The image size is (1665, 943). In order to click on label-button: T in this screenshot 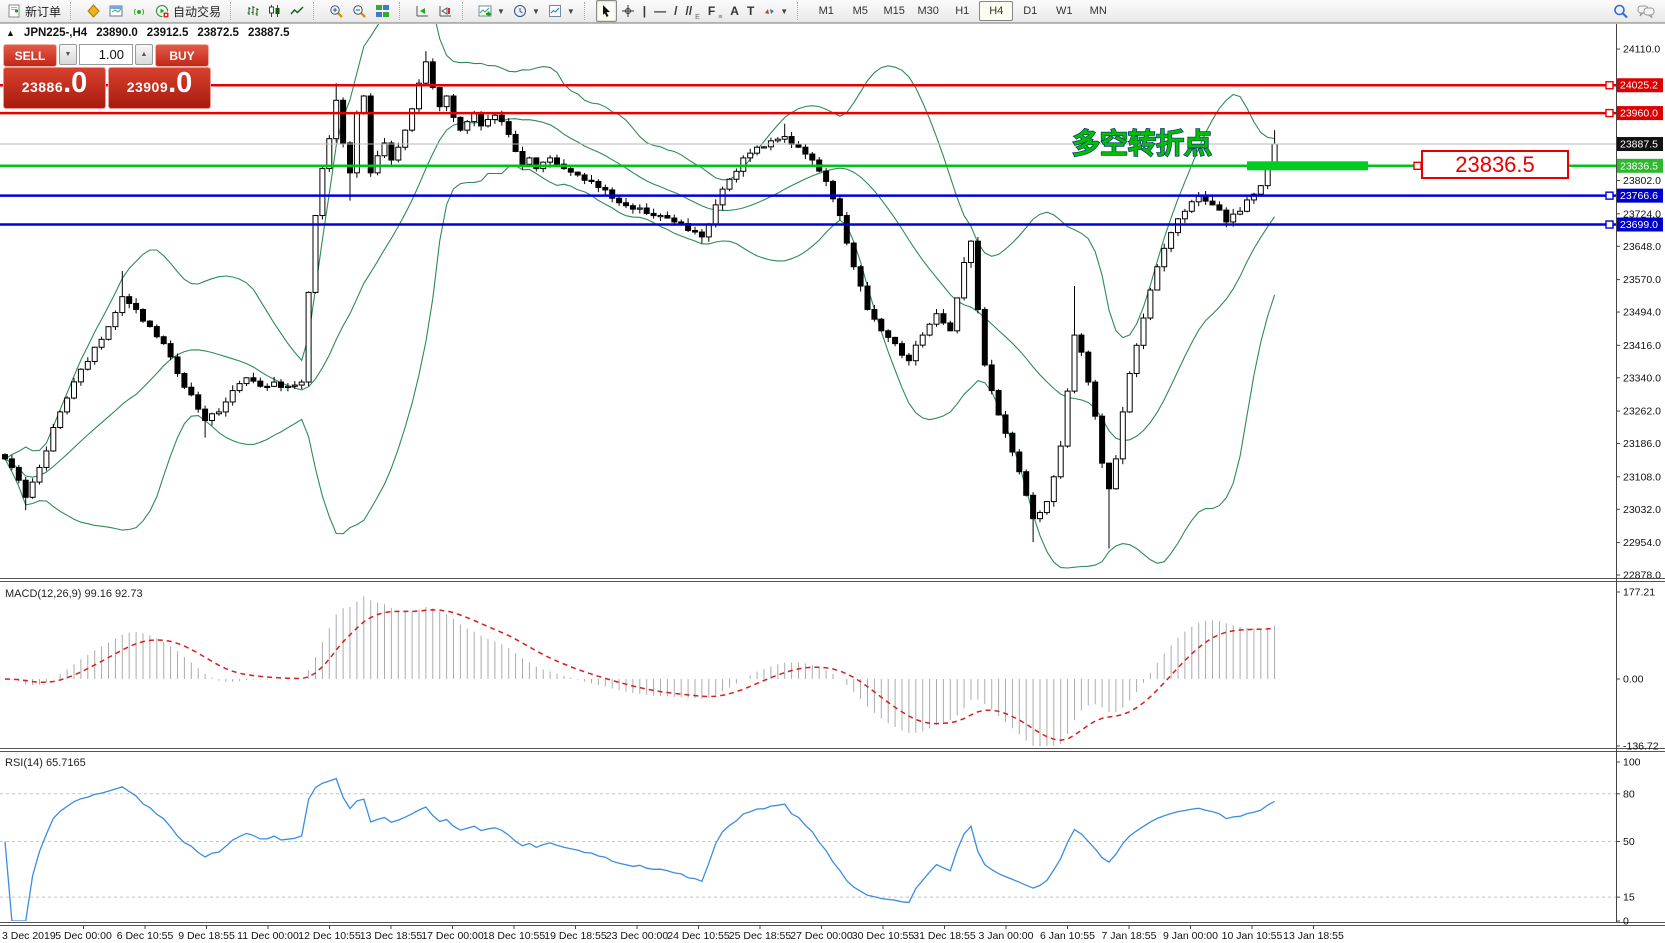, I will do `click(750, 11)`.